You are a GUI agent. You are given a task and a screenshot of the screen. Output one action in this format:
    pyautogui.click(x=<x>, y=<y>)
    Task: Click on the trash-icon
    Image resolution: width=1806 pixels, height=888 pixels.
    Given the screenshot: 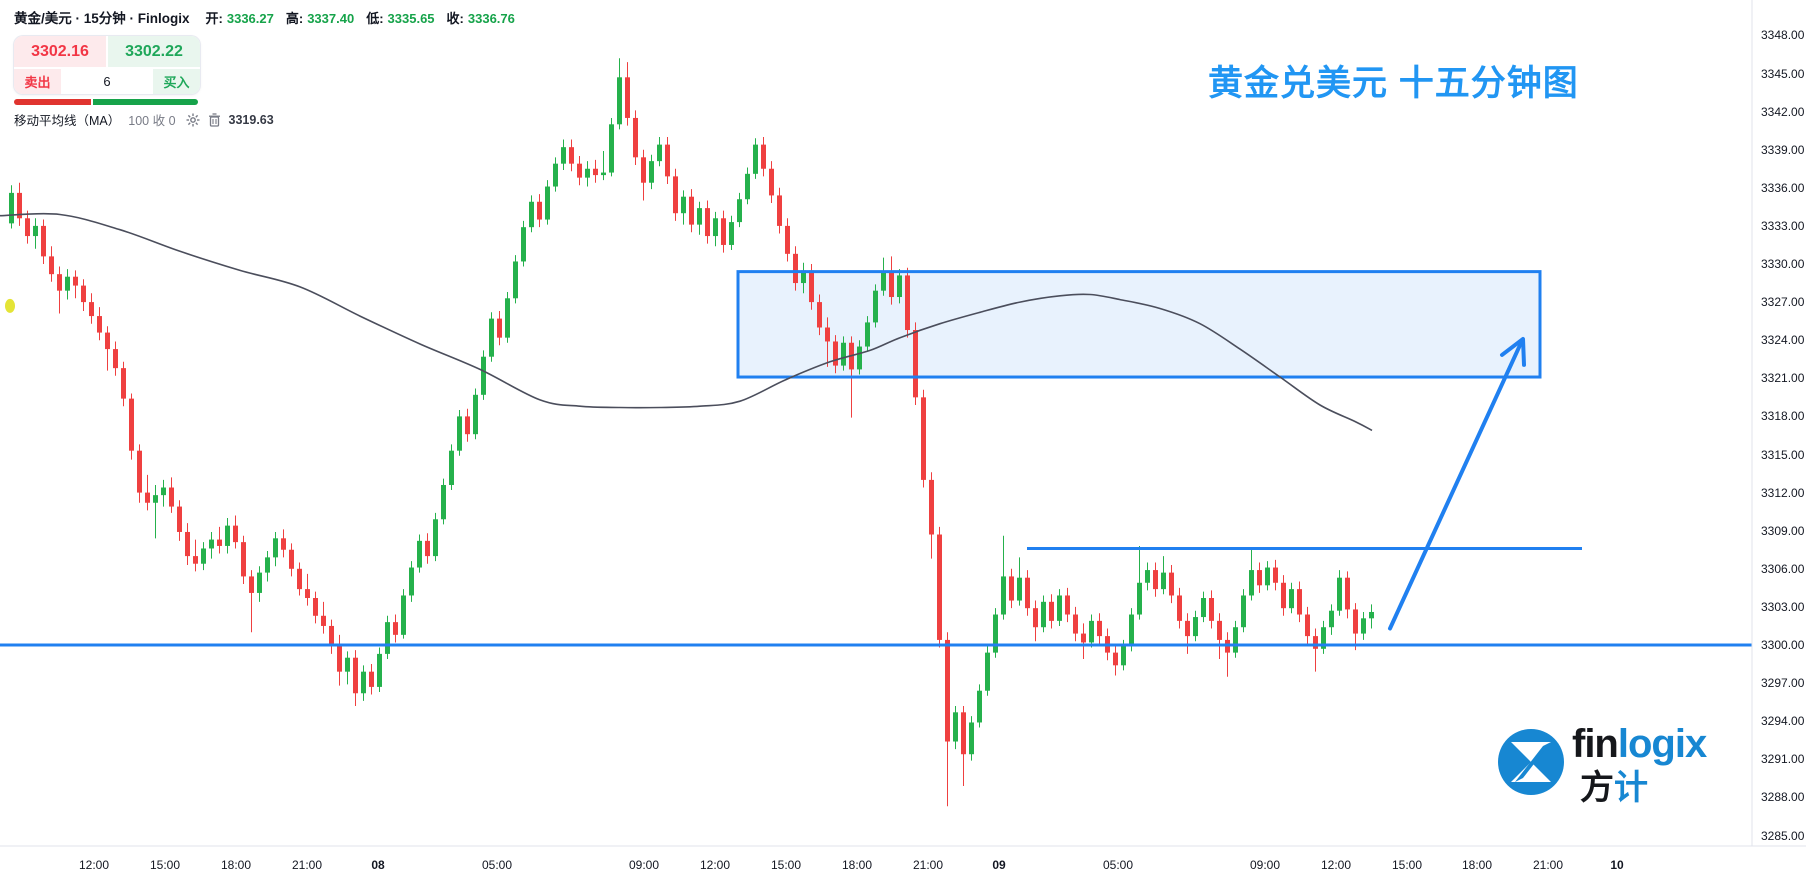 What is the action you would take?
    pyautogui.click(x=214, y=119)
    